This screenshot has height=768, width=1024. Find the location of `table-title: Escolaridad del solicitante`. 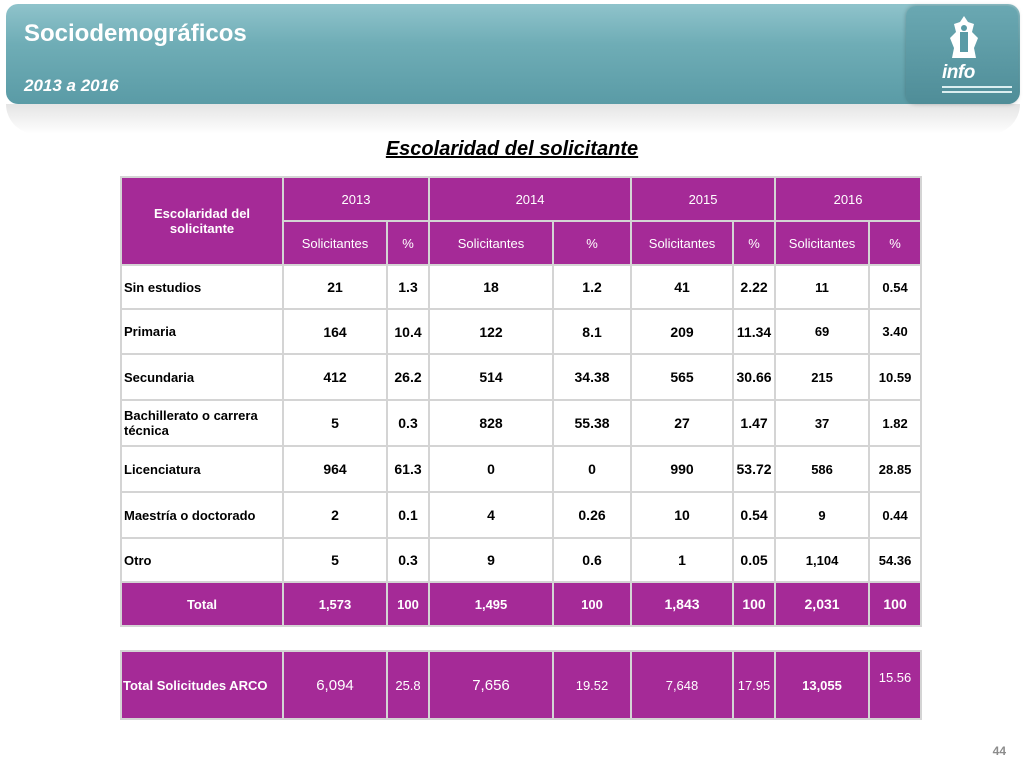

table-title: Escolaridad del solicitante is located at coordinates (512, 149).